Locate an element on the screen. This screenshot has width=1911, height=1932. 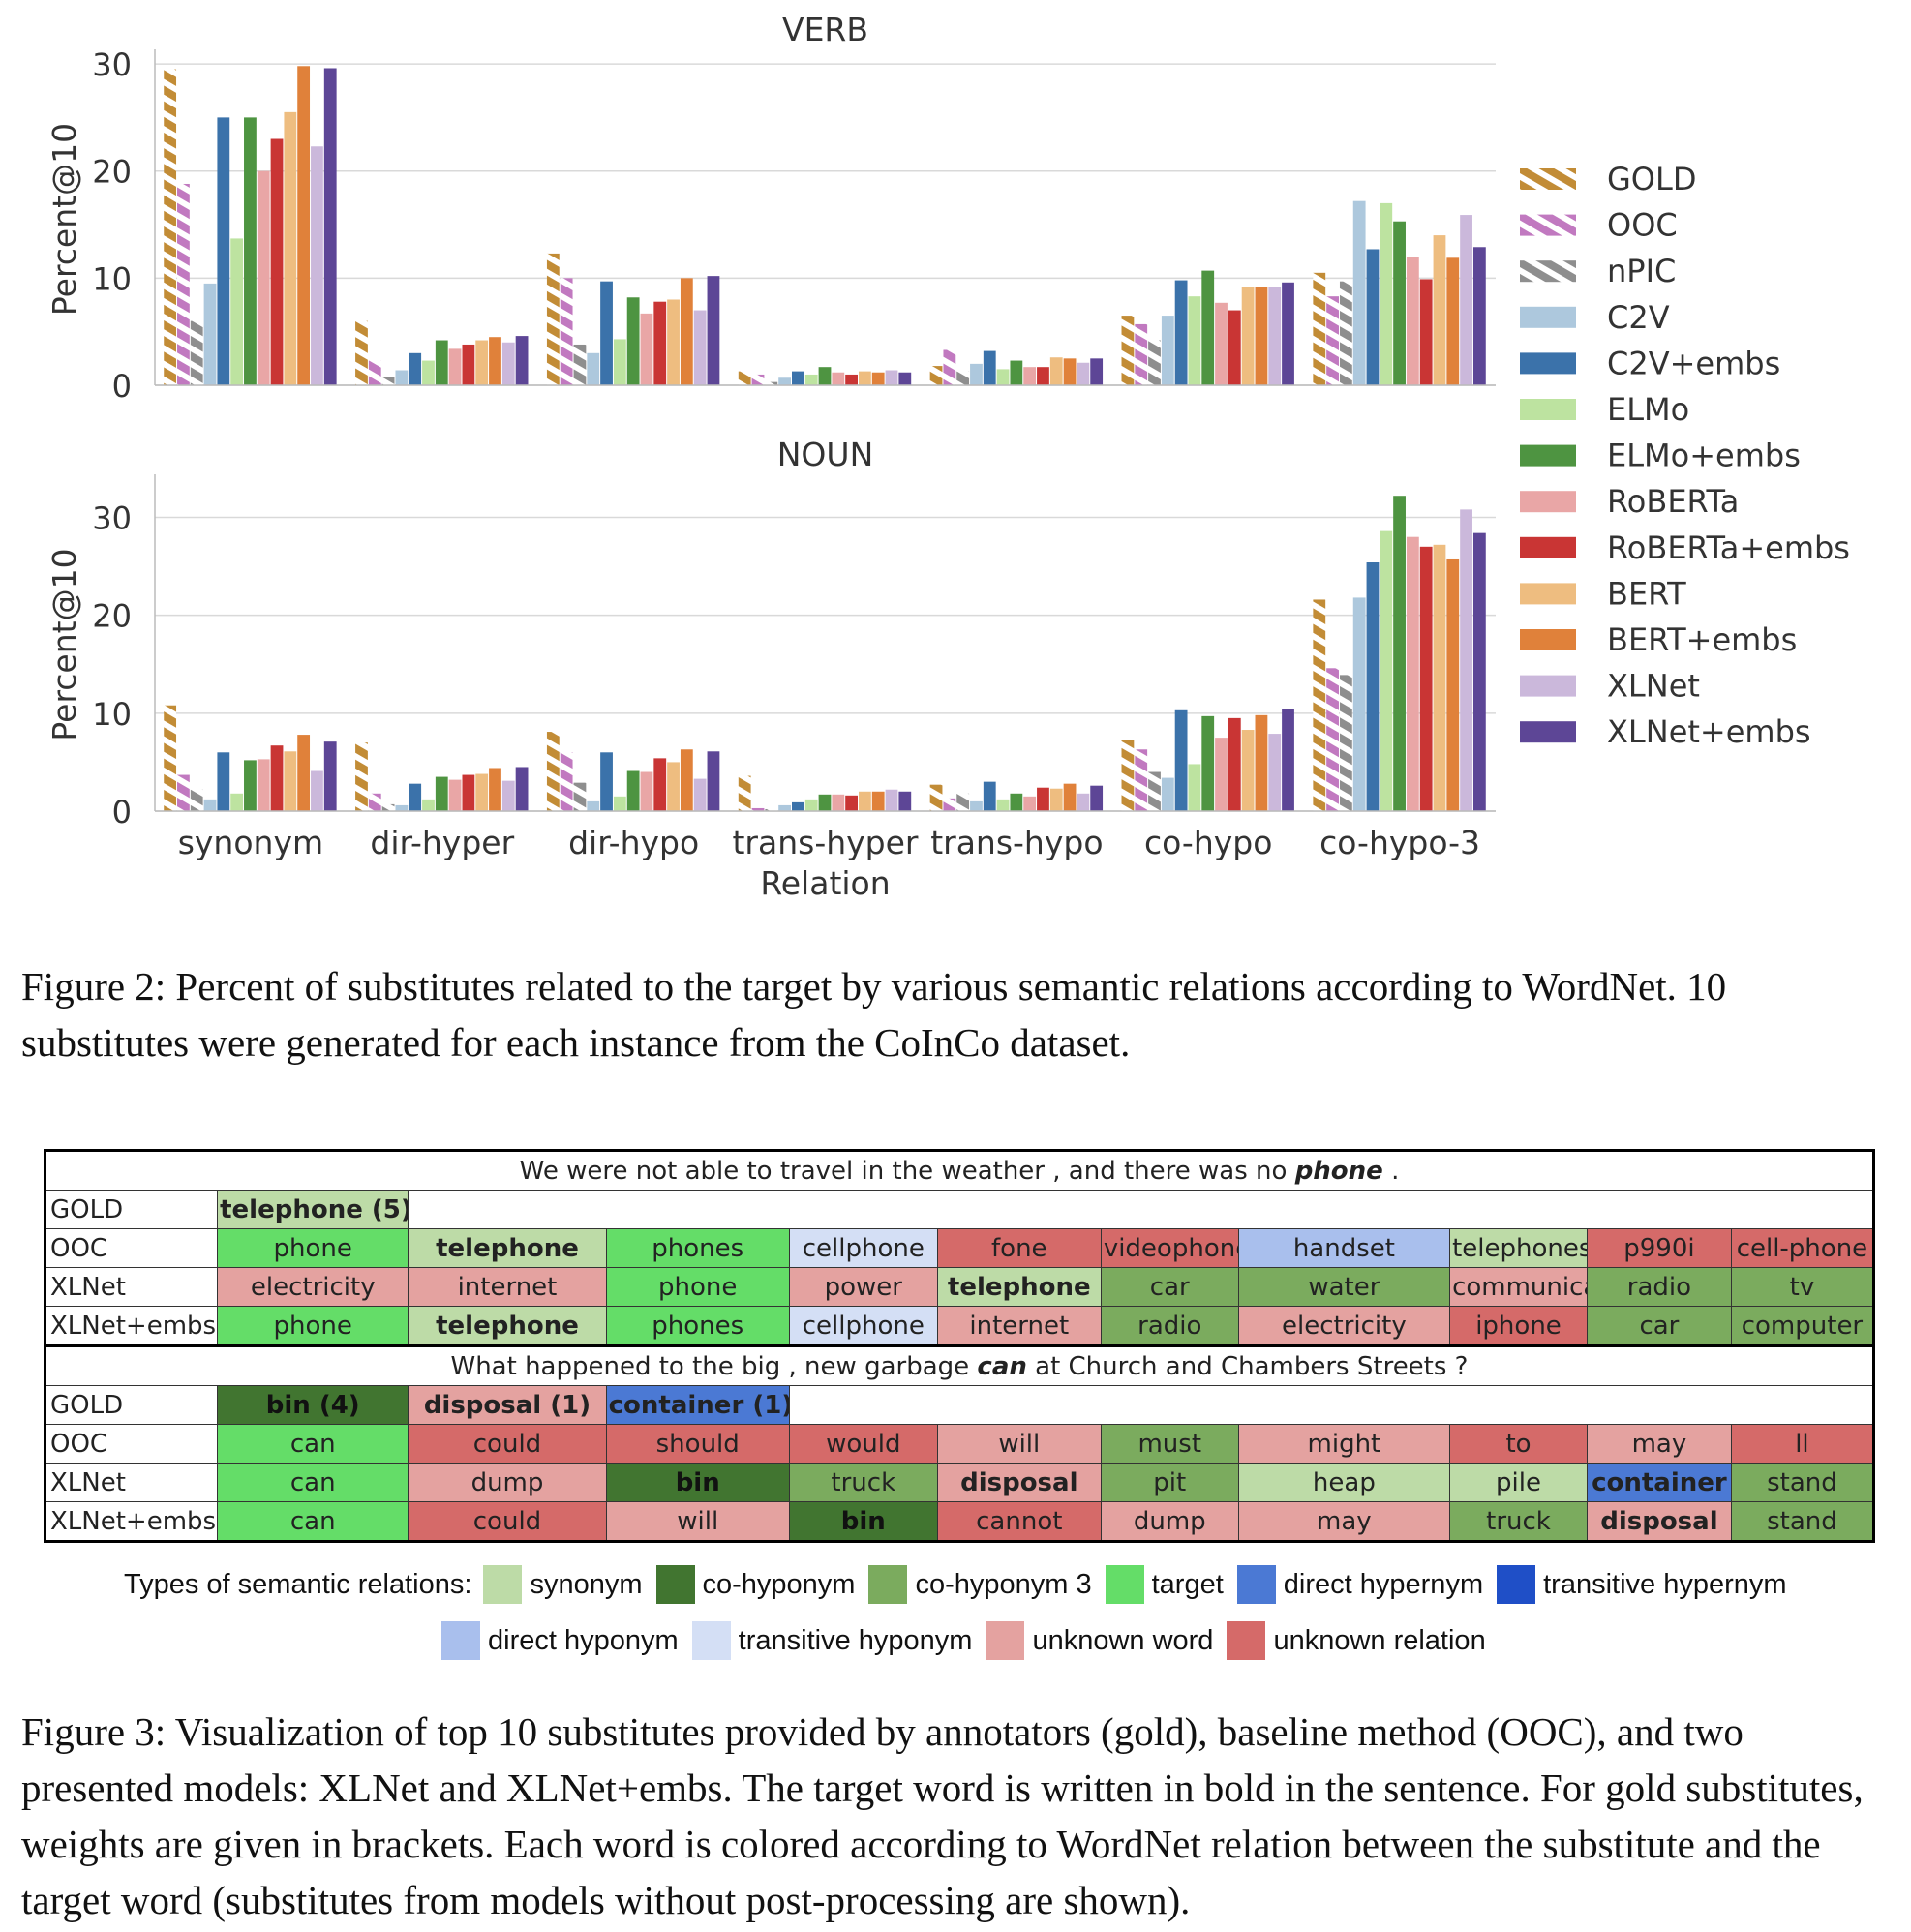
bar-xlnet-embs-synonym is located at coordinates (330, 226).